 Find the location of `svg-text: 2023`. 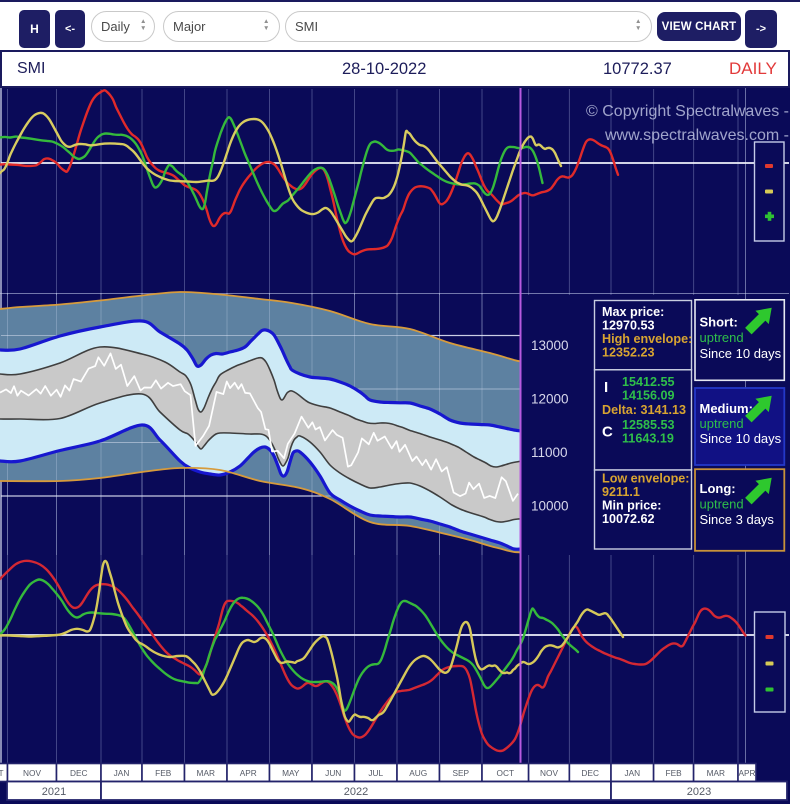

svg-text: 2023 is located at coordinates (699, 792).